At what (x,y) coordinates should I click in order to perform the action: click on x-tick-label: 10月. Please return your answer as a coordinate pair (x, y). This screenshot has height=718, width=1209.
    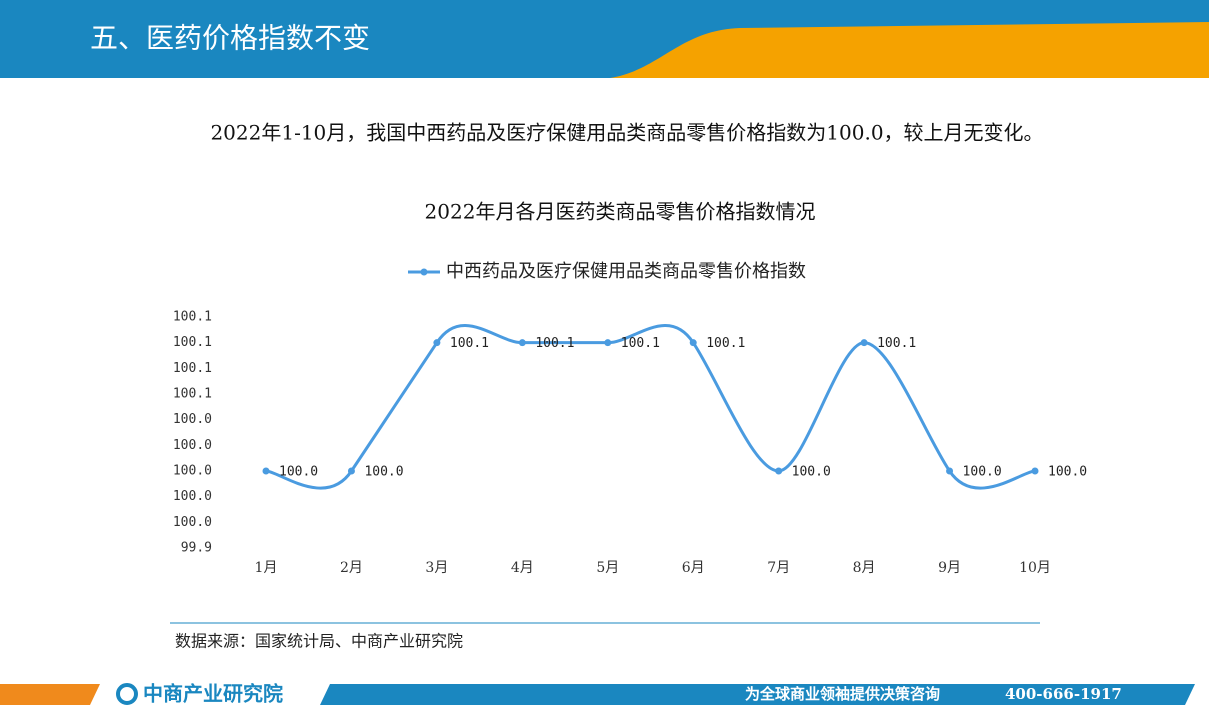
    Looking at the image, I should click on (1035, 568).